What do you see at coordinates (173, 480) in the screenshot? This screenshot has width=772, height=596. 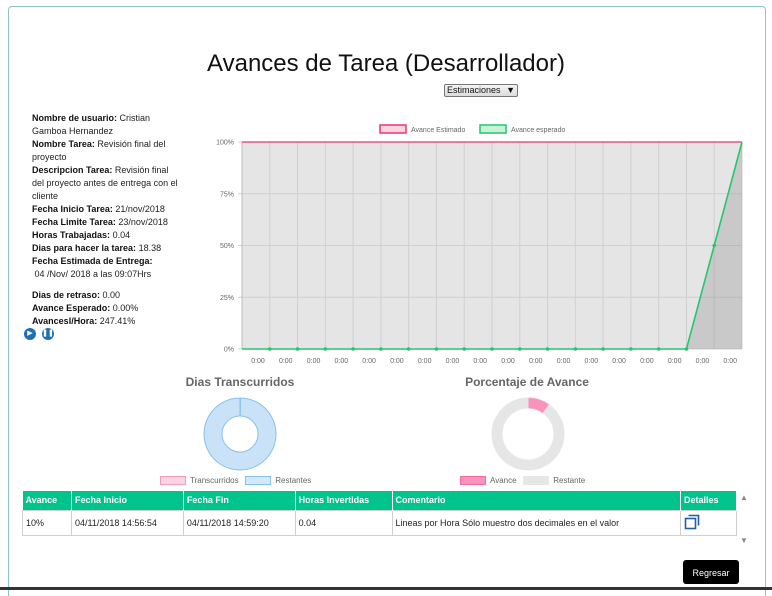 I see `legend-swatch-transcurridos` at bounding box center [173, 480].